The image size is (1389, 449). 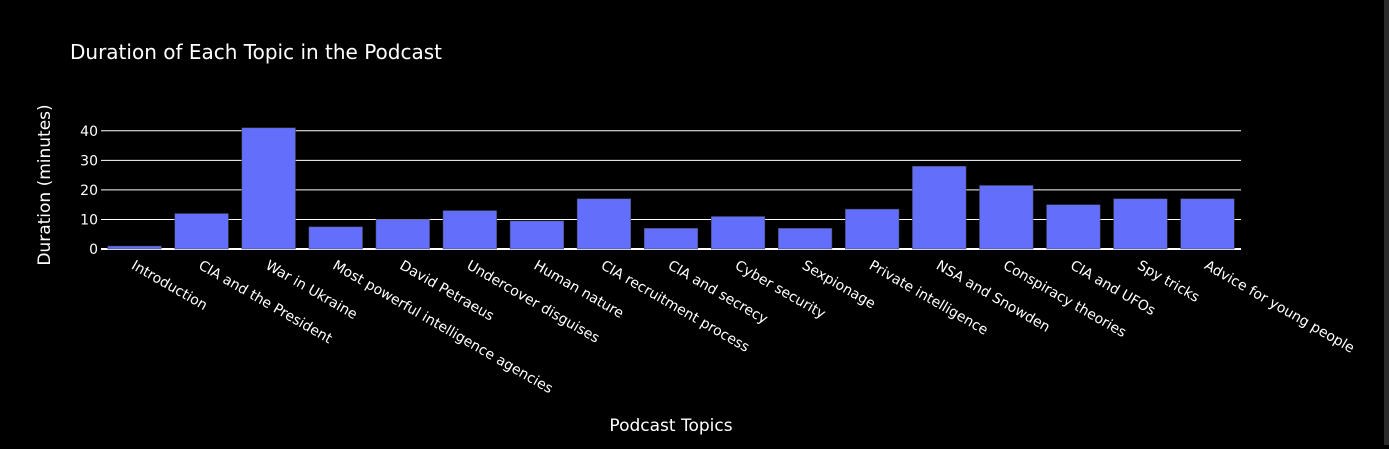 I want to click on y-axis-title: Duration (minutes), so click(x=45, y=184).